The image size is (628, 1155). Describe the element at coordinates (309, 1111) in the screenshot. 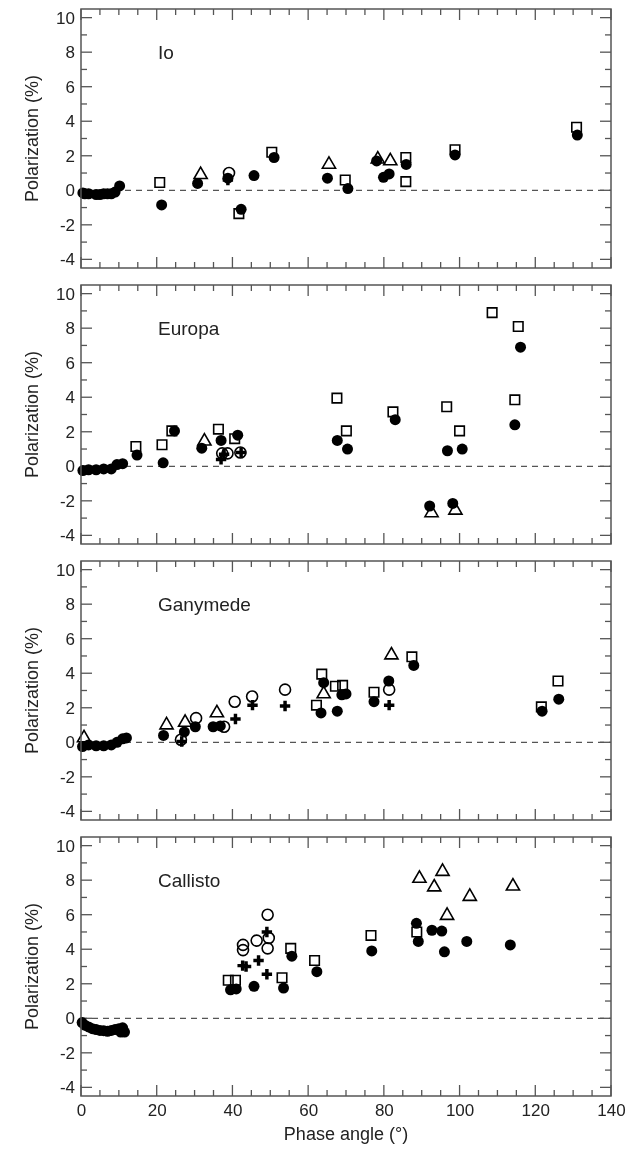

I see `x-tick-label: 60` at that location.